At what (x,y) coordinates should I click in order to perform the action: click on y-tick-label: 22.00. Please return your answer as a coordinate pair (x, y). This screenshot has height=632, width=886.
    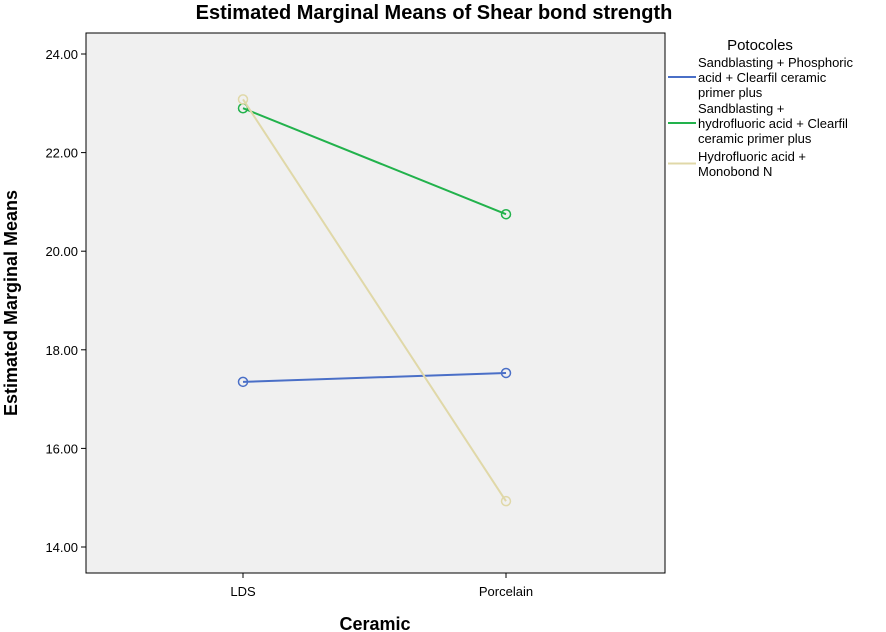
    Looking at the image, I should click on (61, 153).